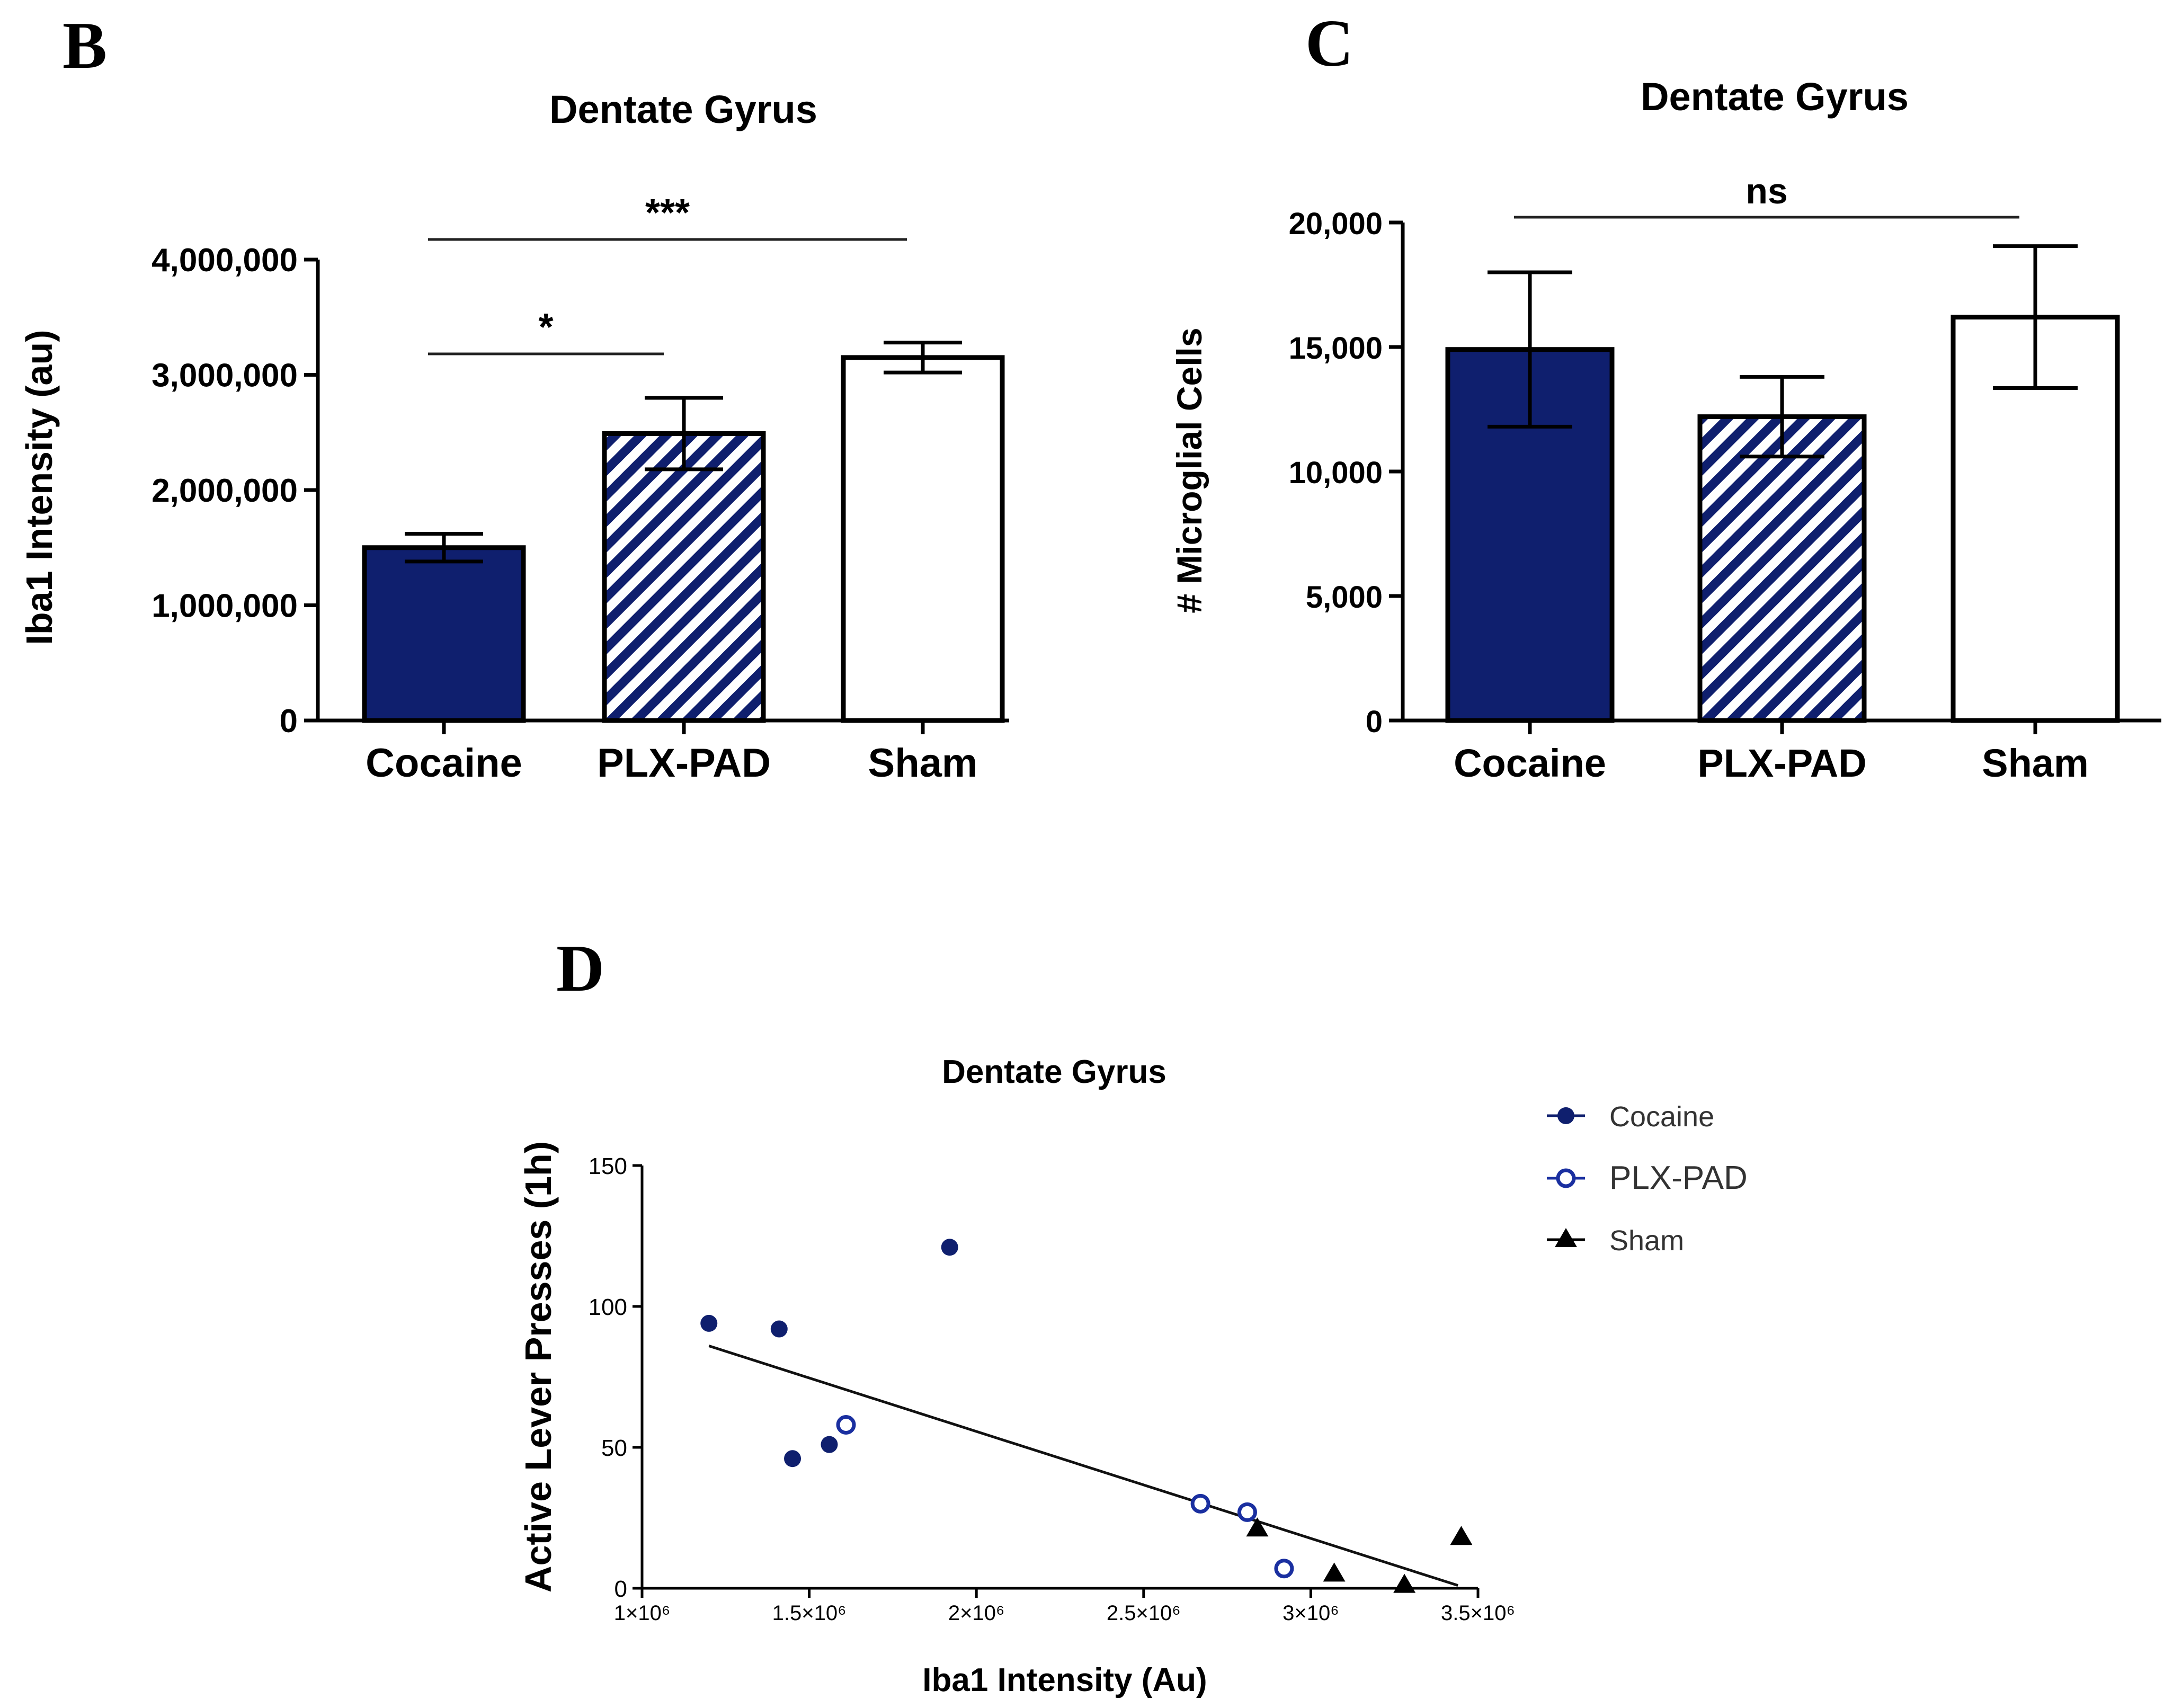  I want to click on y-tick-label: 3,000,000, so click(225, 376).